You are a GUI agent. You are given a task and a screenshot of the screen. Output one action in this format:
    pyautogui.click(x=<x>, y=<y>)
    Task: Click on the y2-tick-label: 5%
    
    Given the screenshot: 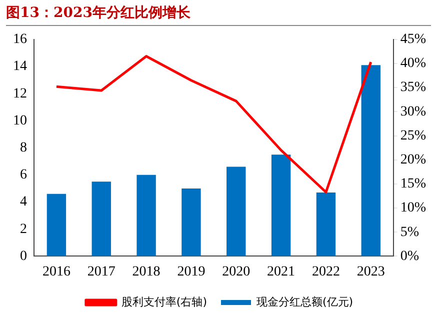 What is the action you would take?
    pyautogui.click(x=410, y=232)
    